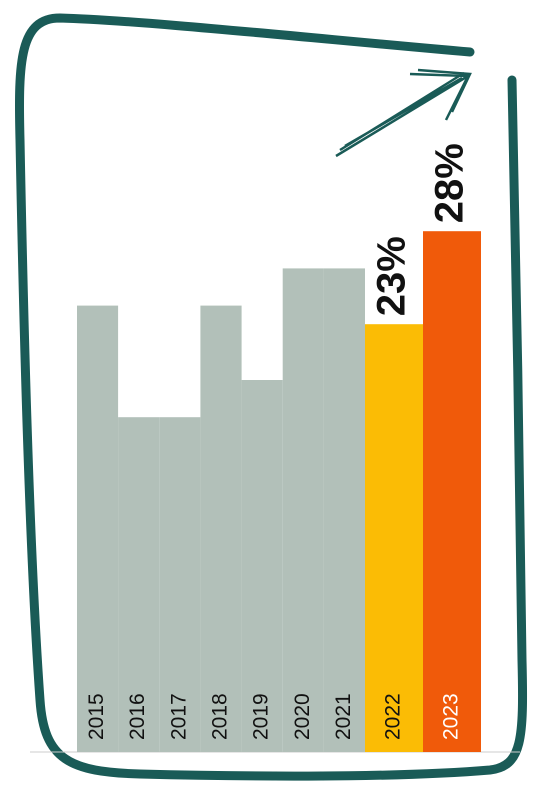  What do you see at coordinates (343, 716) in the screenshot?
I see `x-tick-label: 2021` at bounding box center [343, 716].